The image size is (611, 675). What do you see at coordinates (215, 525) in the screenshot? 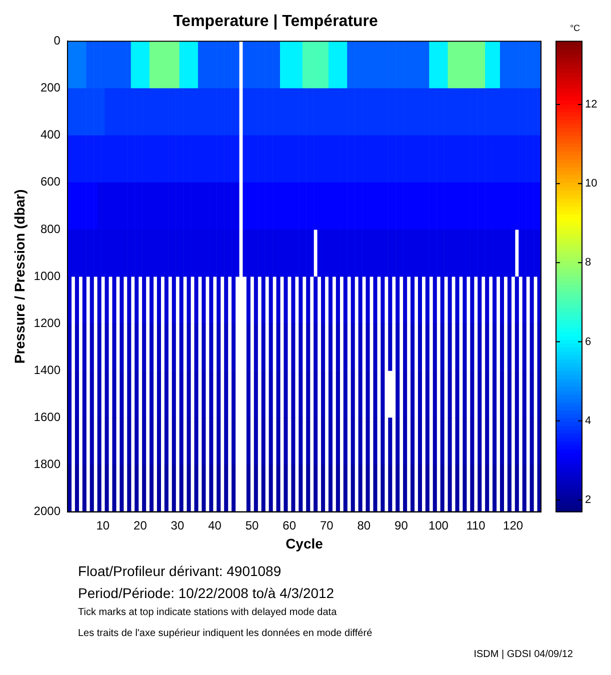
I see `x-tick-label: 40` at bounding box center [215, 525].